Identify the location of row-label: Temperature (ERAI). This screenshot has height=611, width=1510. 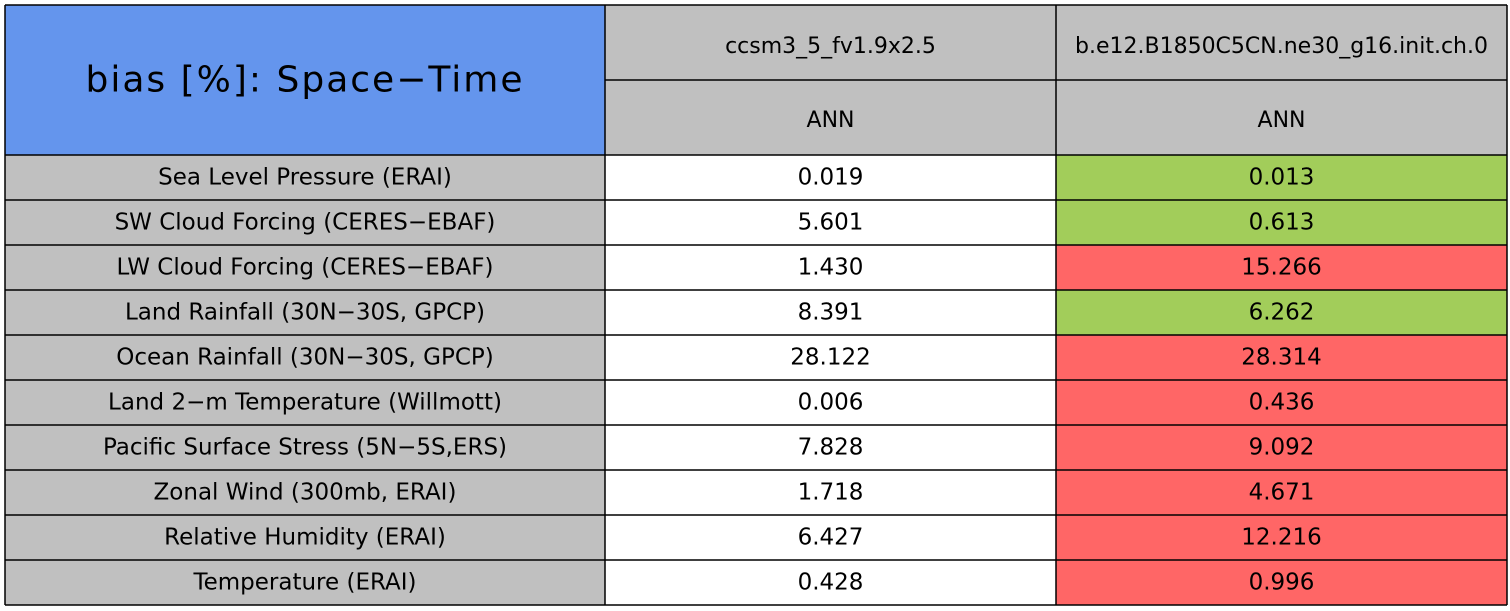
(304, 583).